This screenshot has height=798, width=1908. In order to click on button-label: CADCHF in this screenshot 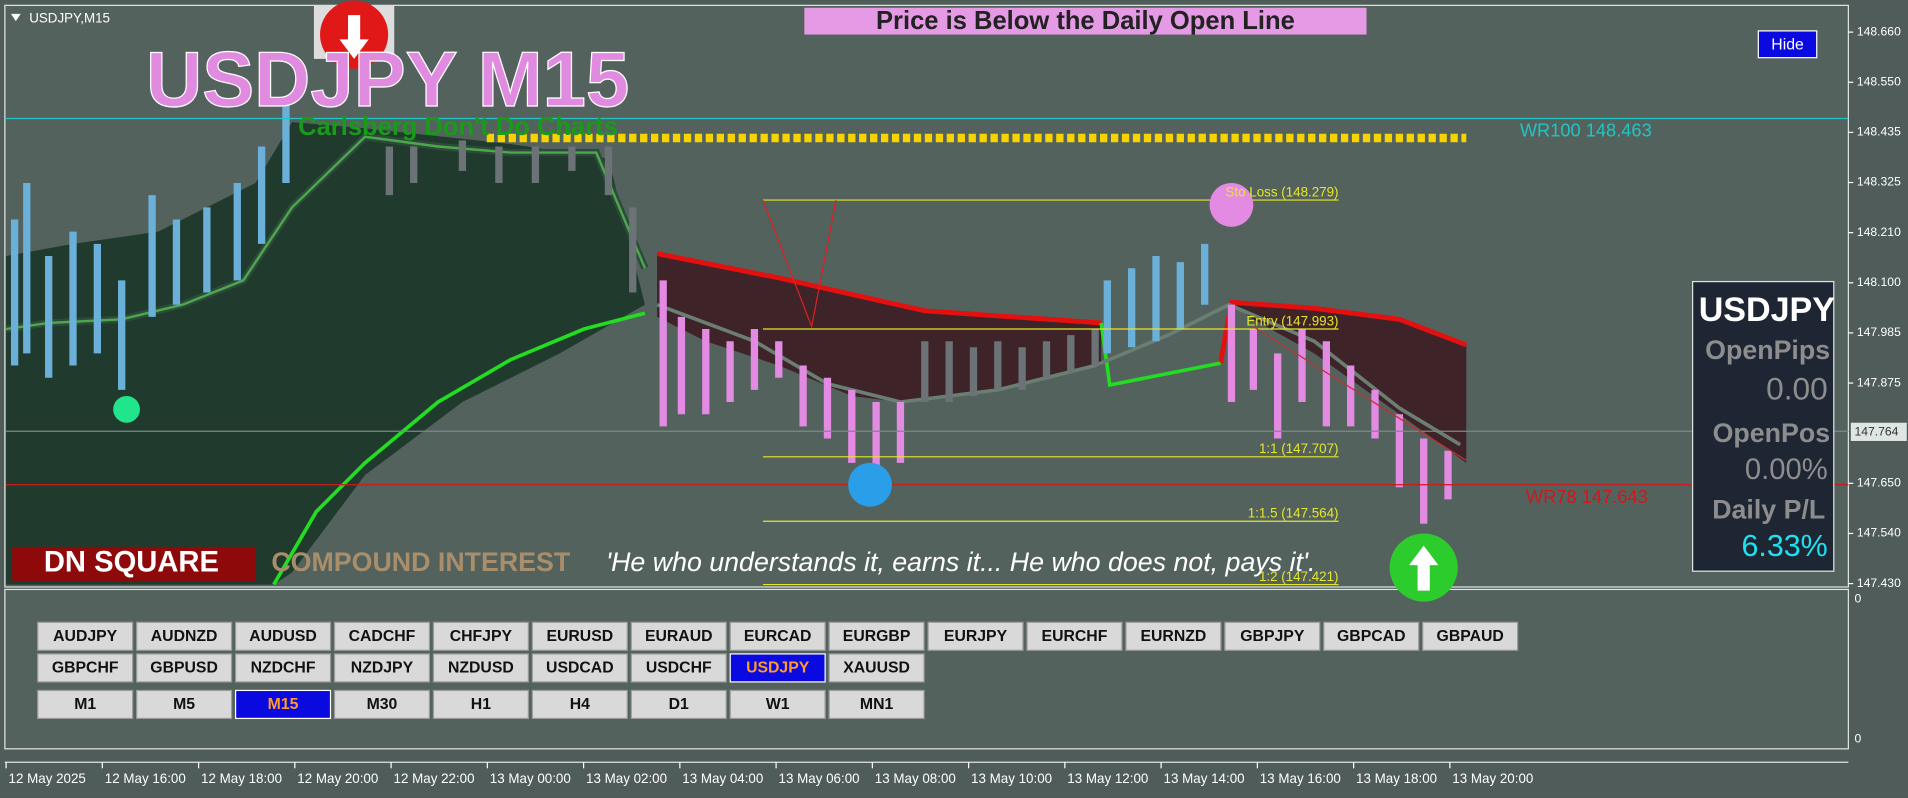, I will do `click(382, 636)`.